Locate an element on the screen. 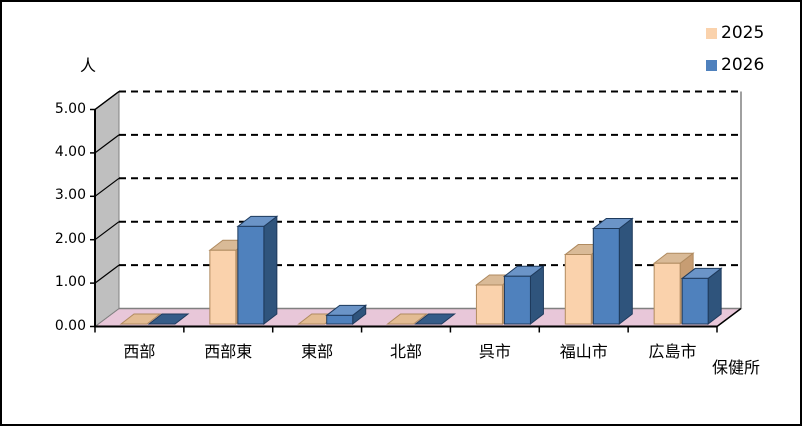 The height and width of the screenshot is (426, 802). bar-2026-福山市-side is located at coordinates (625, 271).